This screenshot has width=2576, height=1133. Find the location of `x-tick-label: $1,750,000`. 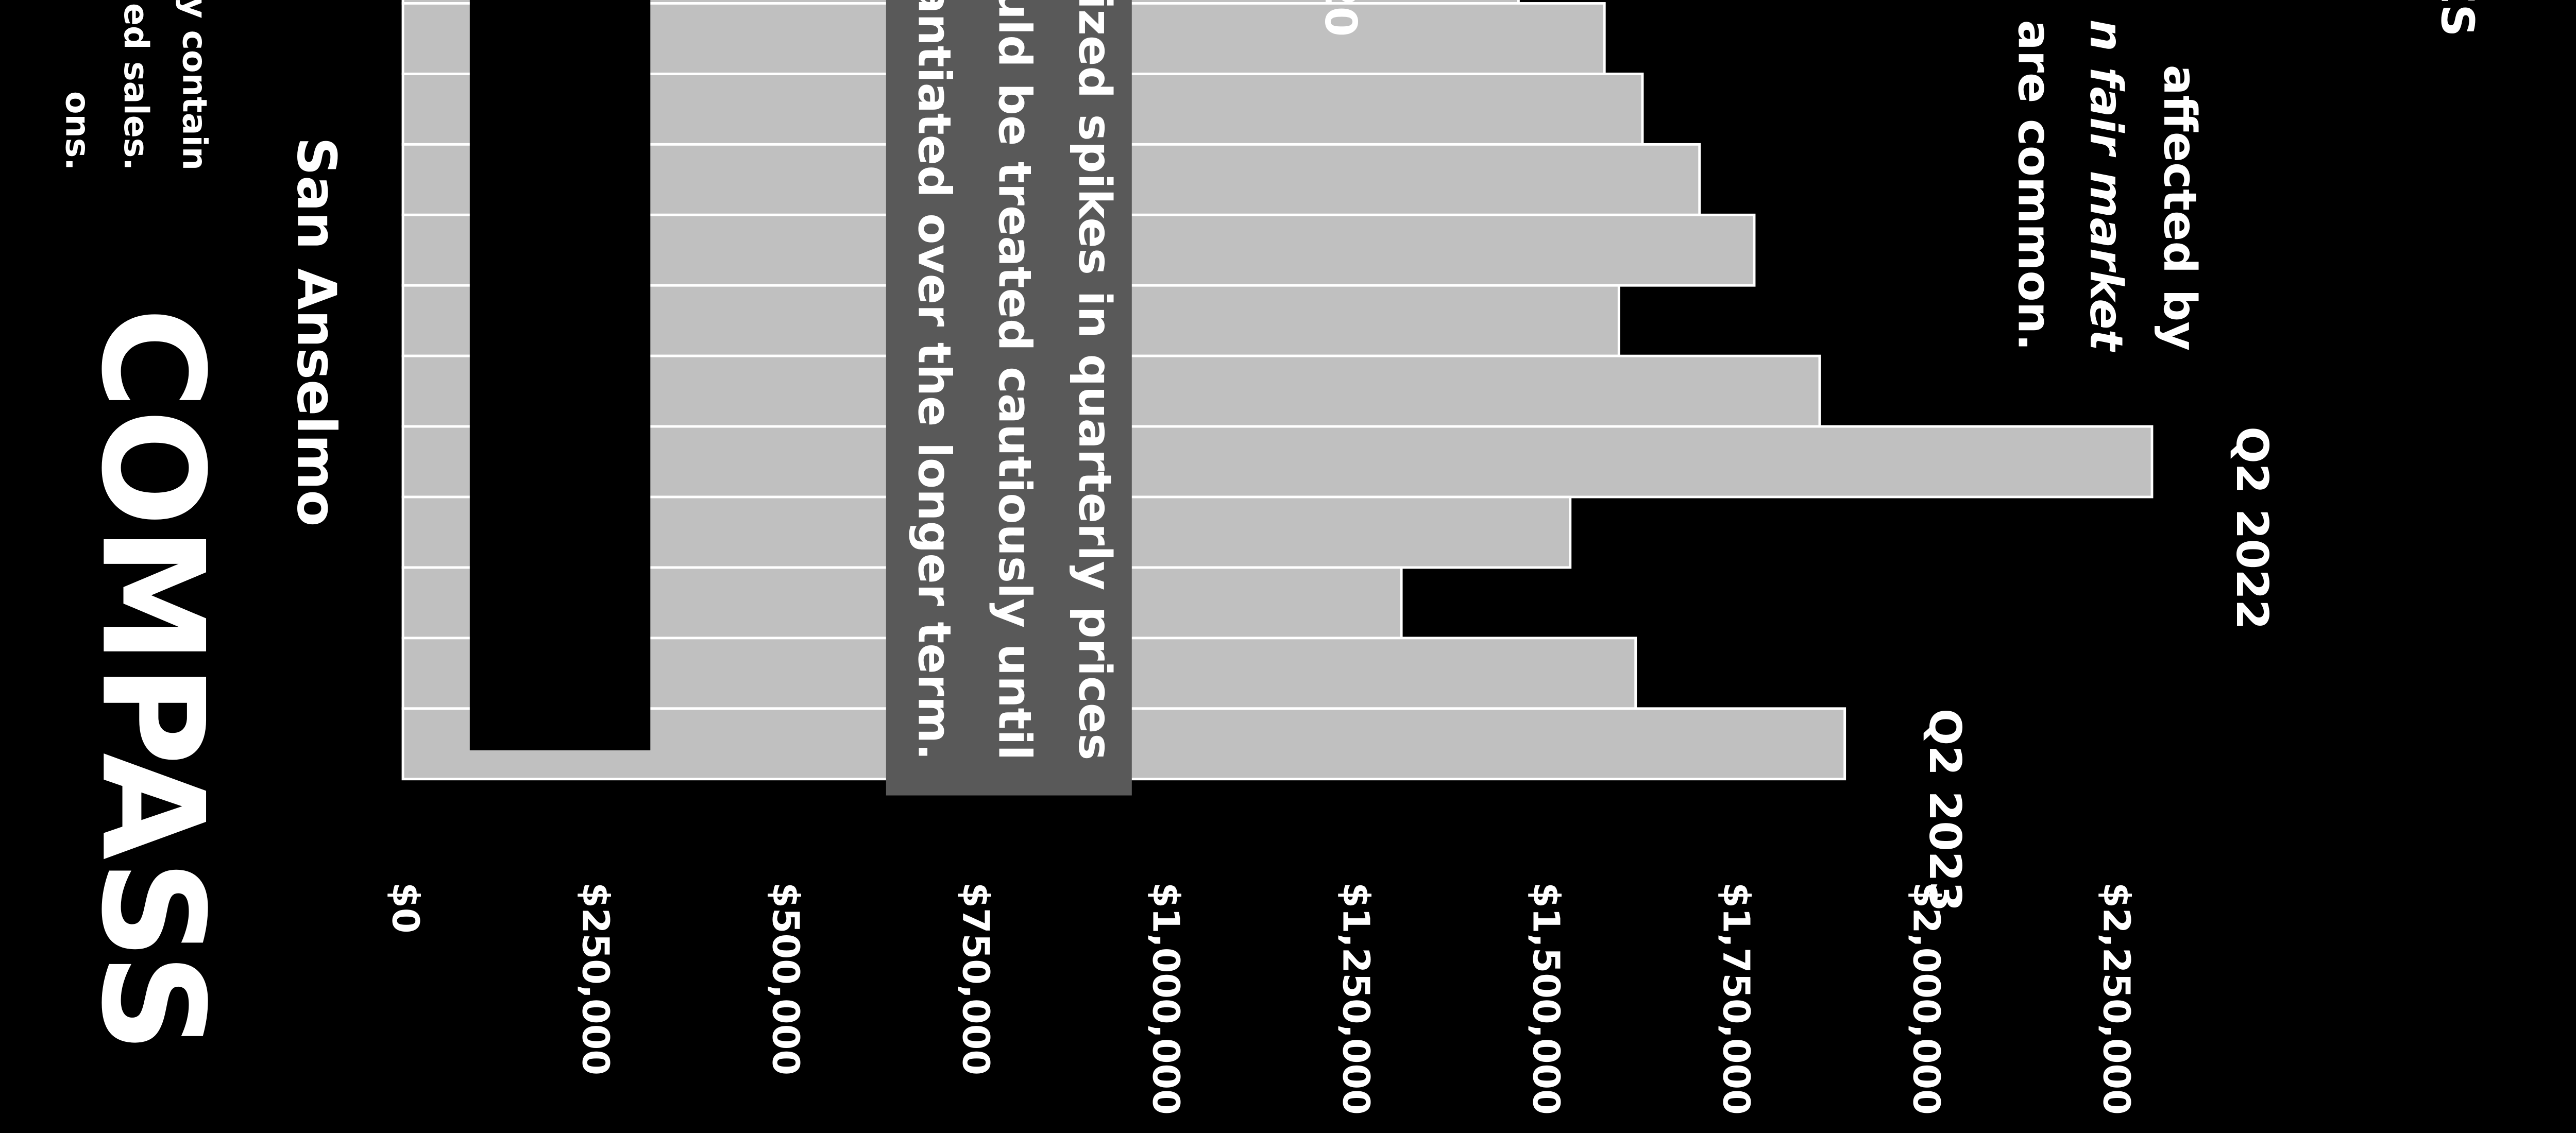

x-tick-label: $1,750,000 is located at coordinates (1736, 999).